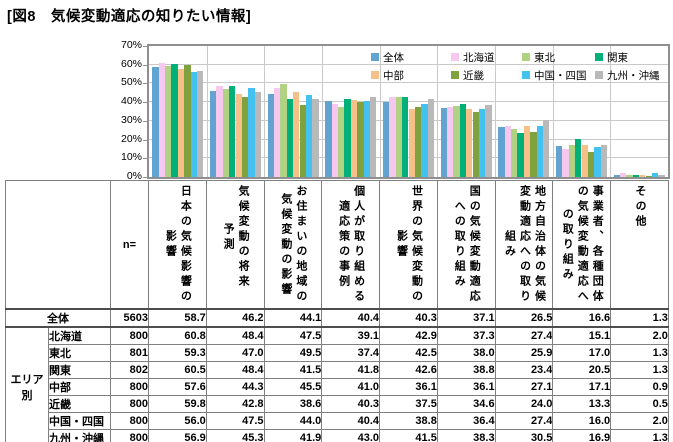 This screenshot has width=673, height=442. What do you see at coordinates (347, 137) in the screenshot?
I see `bar-関東-cat4` at bounding box center [347, 137].